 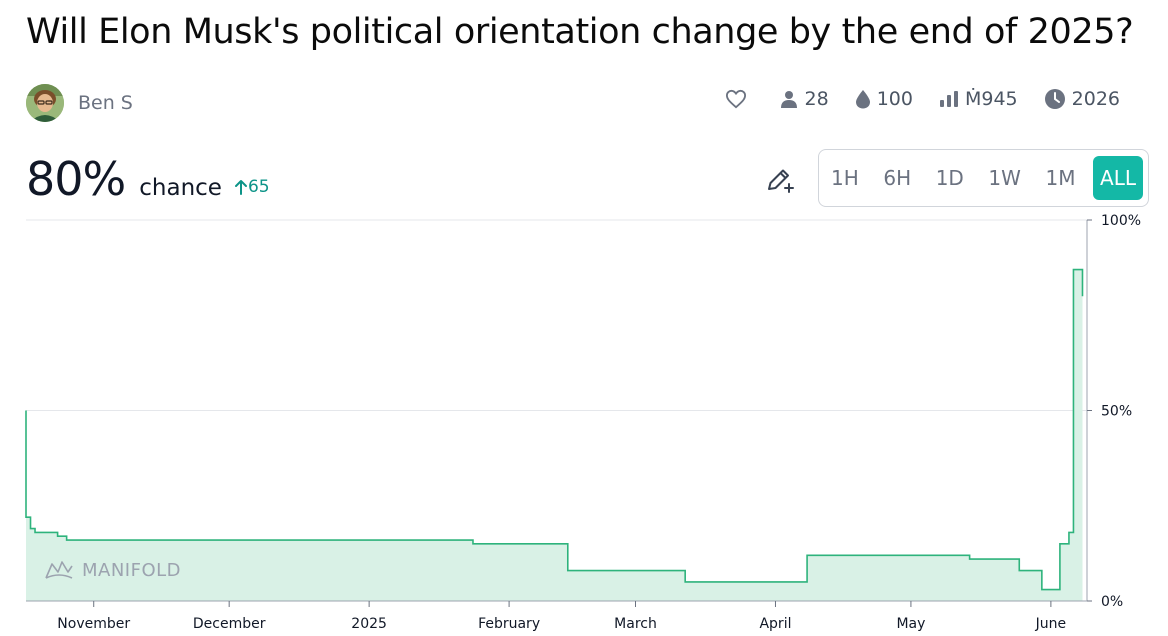 I want to click on x-tick-label: March, so click(x=635, y=624).